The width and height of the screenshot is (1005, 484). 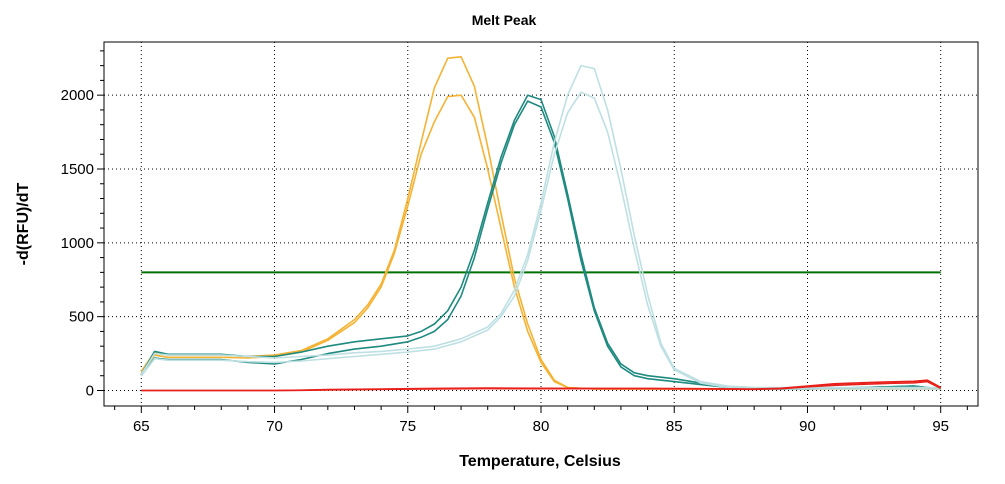 What do you see at coordinates (77, 243) in the screenshot?
I see `y-tick-label: 1000` at bounding box center [77, 243].